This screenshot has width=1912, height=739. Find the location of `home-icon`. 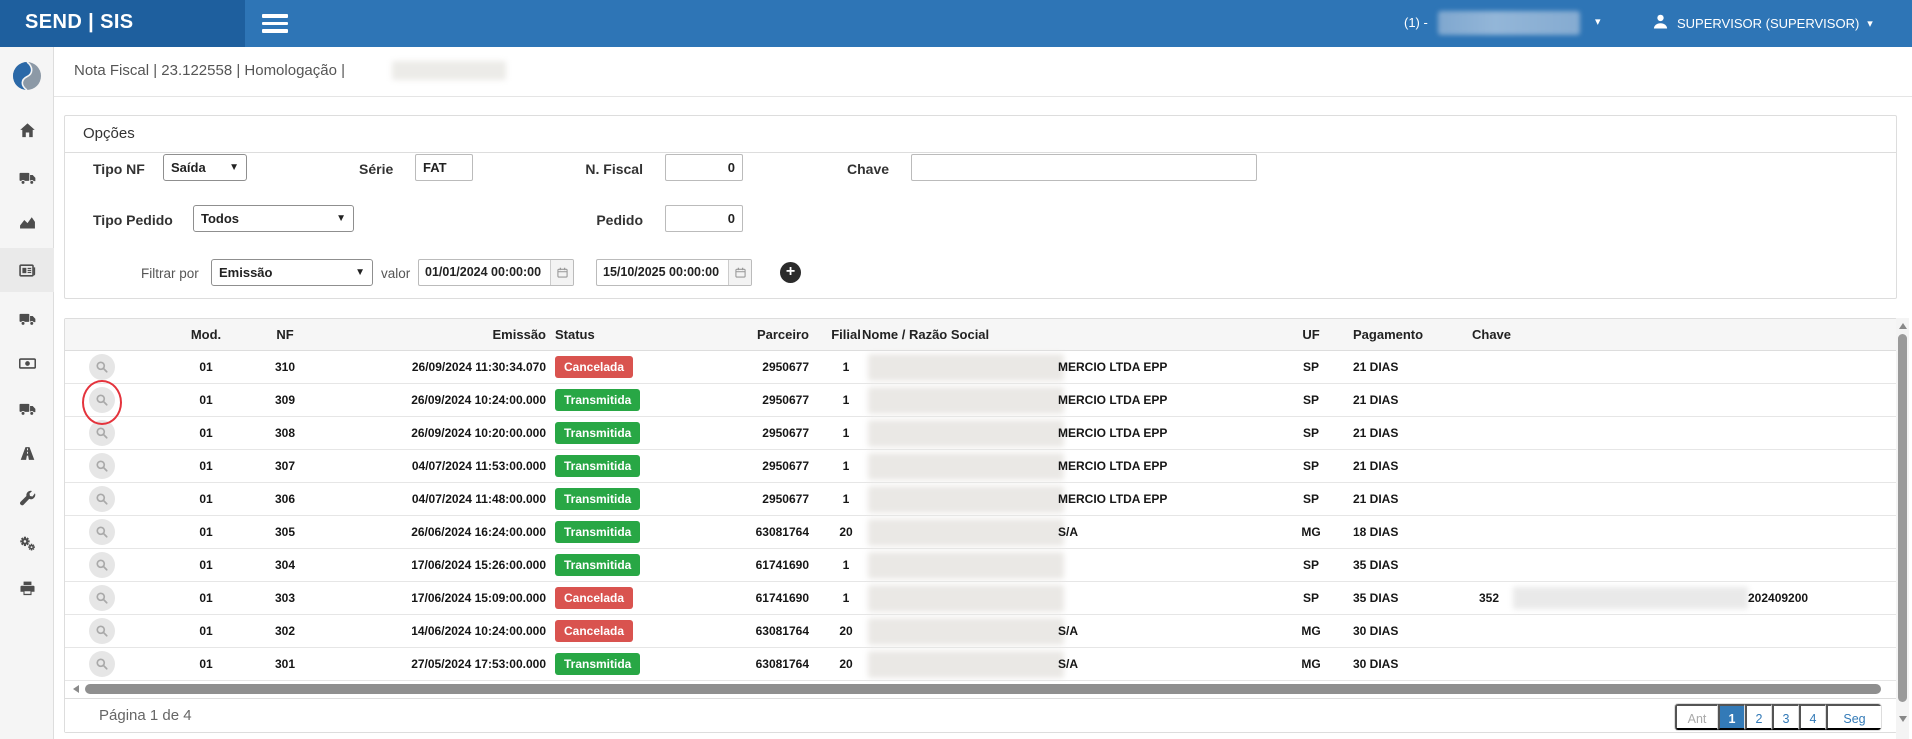

home-icon is located at coordinates (27, 129).